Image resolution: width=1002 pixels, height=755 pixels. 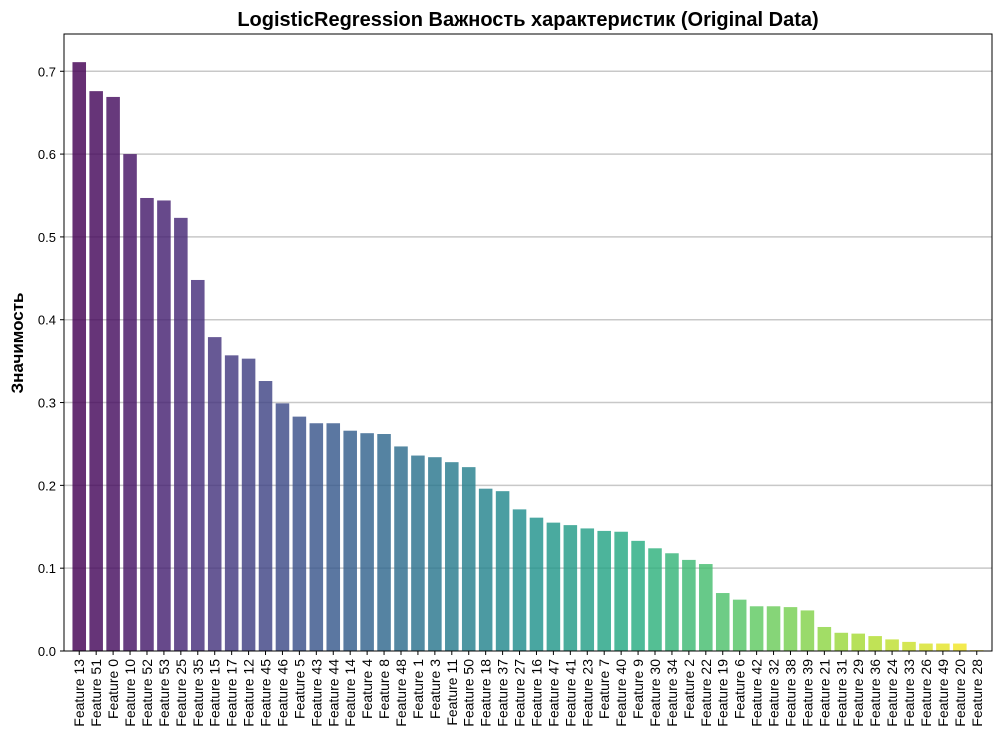 What do you see at coordinates (892, 693) in the screenshot?
I see `x-tick-label: Feature 24` at bounding box center [892, 693].